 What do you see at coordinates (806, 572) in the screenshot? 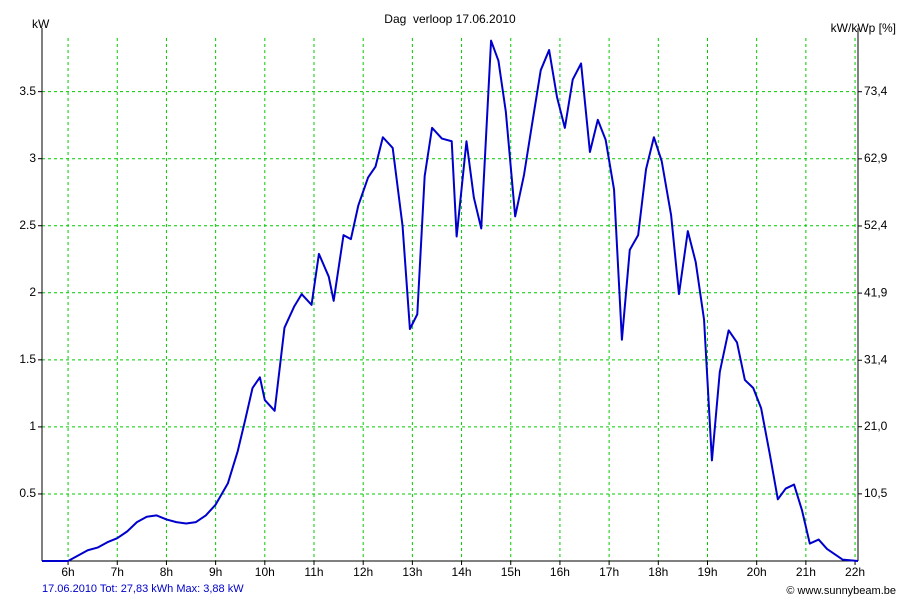
I see `x-tick-label: 21h` at bounding box center [806, 572].